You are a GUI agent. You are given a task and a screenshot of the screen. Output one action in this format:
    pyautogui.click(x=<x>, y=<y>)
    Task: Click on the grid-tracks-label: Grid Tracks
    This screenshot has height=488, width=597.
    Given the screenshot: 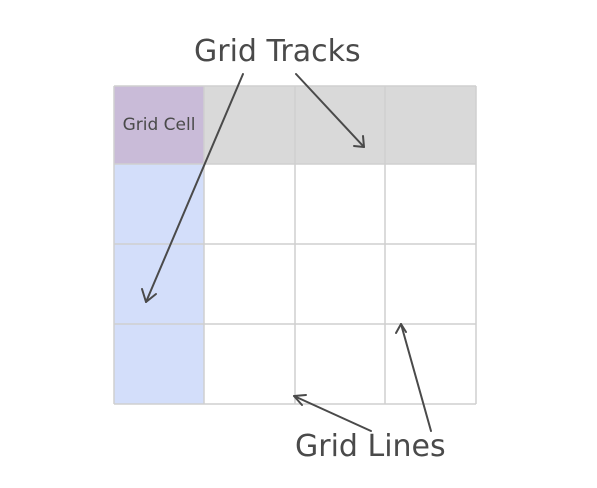 What is the action you would take?
    pyautogui.click(x=277, y=51)
    